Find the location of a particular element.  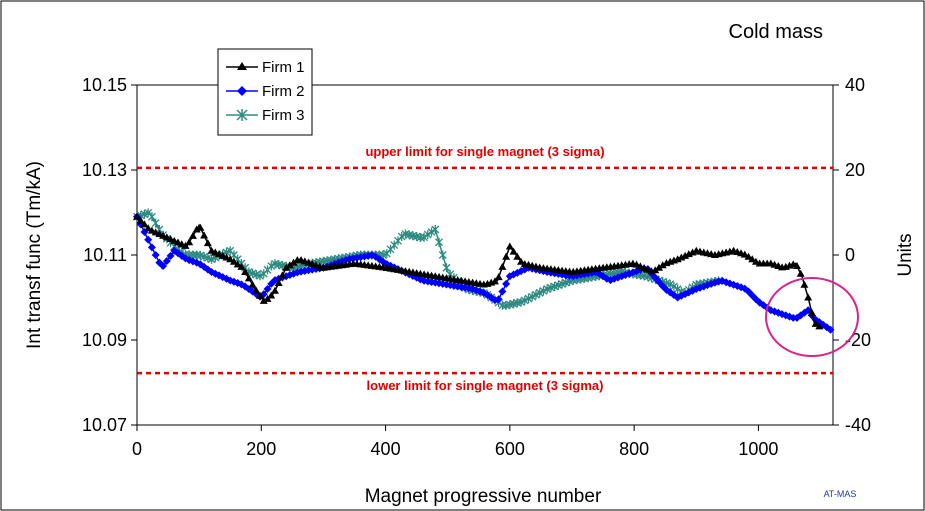

legend-triangle-marker is located at coordinates (242, 66).